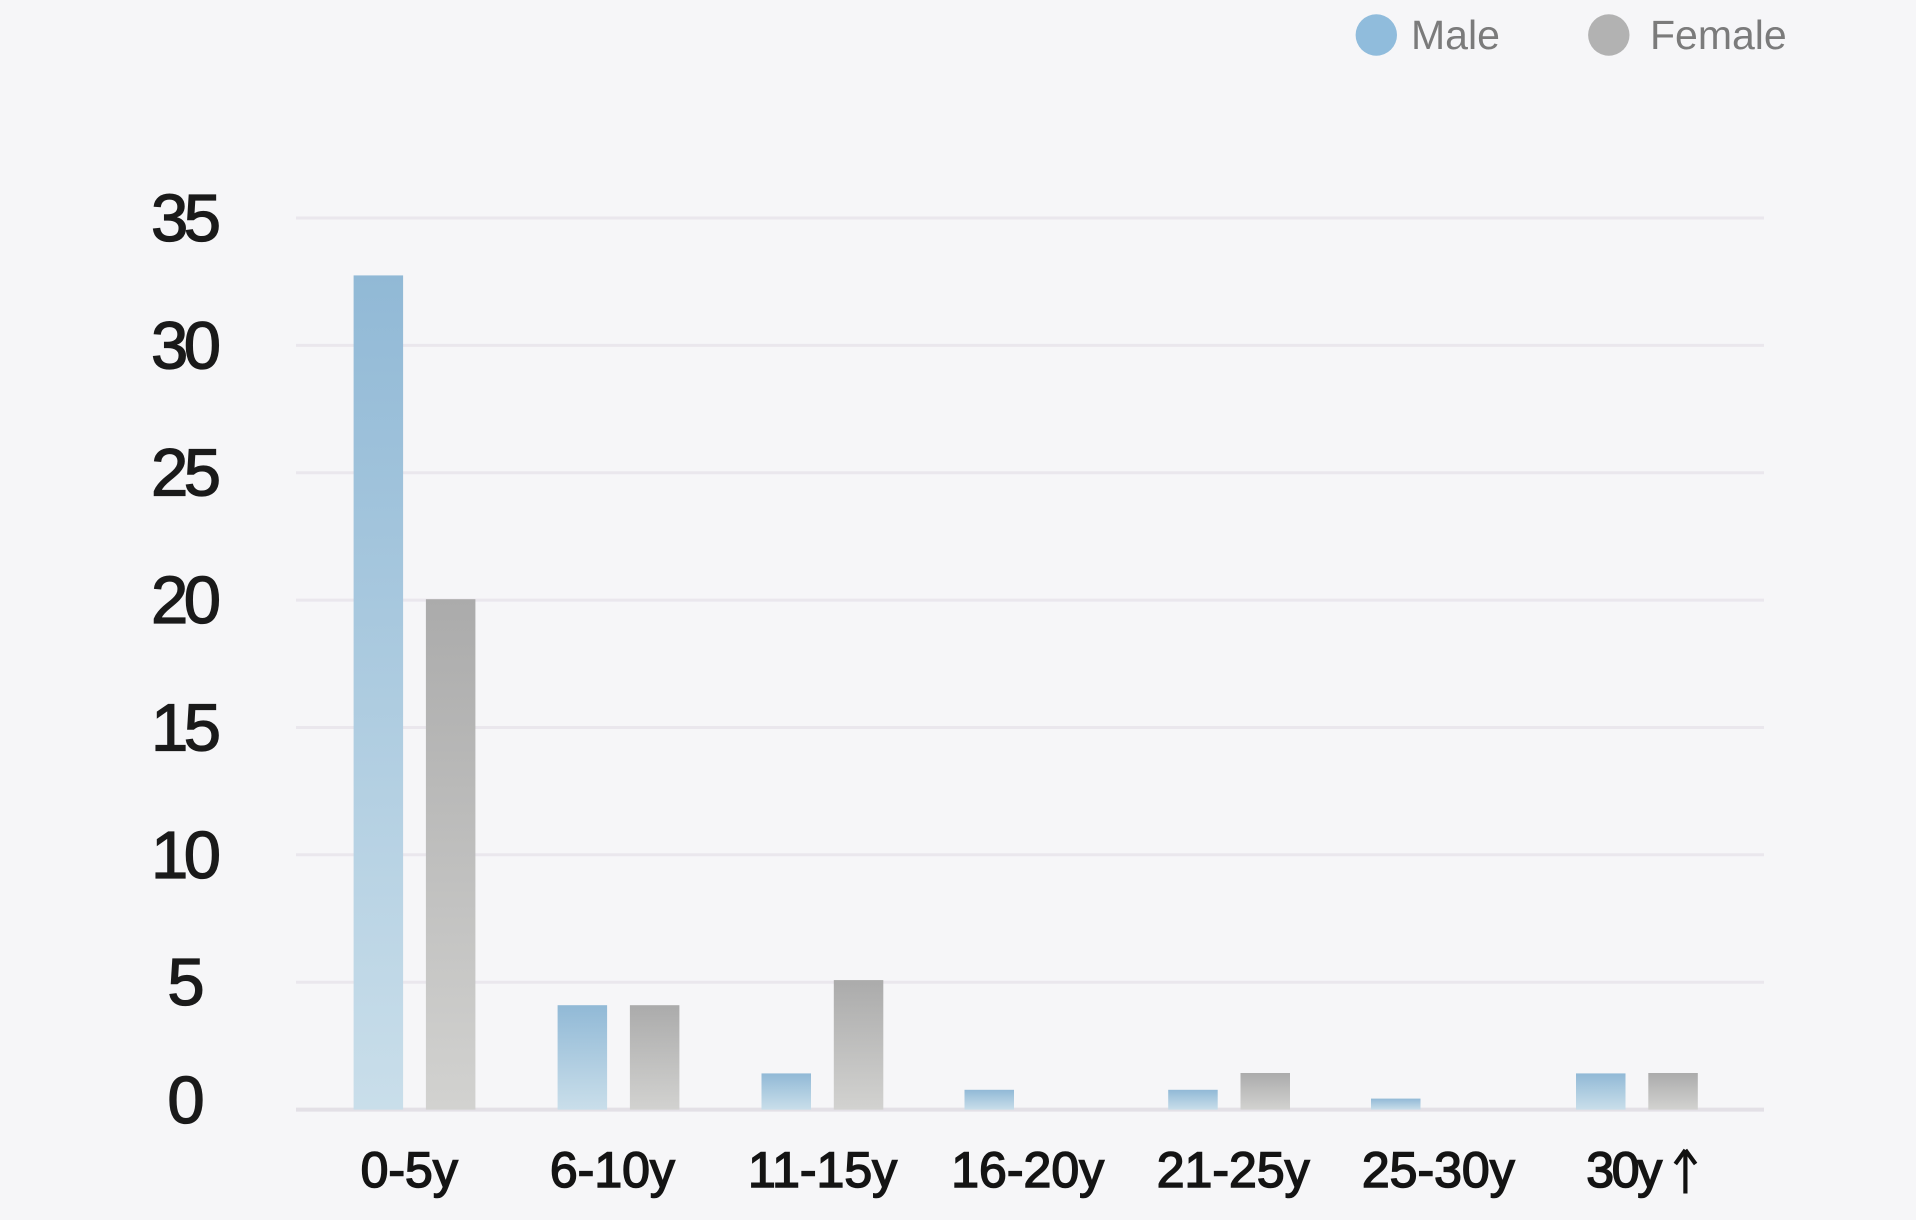 The height and width of the screenshot is (1220, 1916). Describe the element at coordinates (1027, 1170) in the screenshot. I see `svg-text: 16-20y` at that location.